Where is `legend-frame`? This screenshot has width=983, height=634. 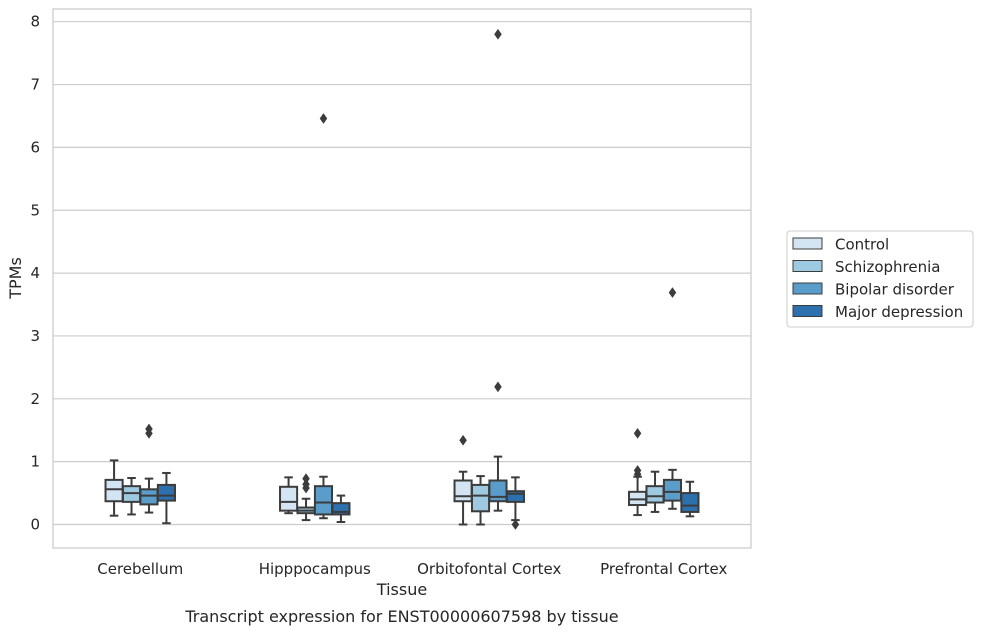 legend-frame is located at coordinates (880, 279).